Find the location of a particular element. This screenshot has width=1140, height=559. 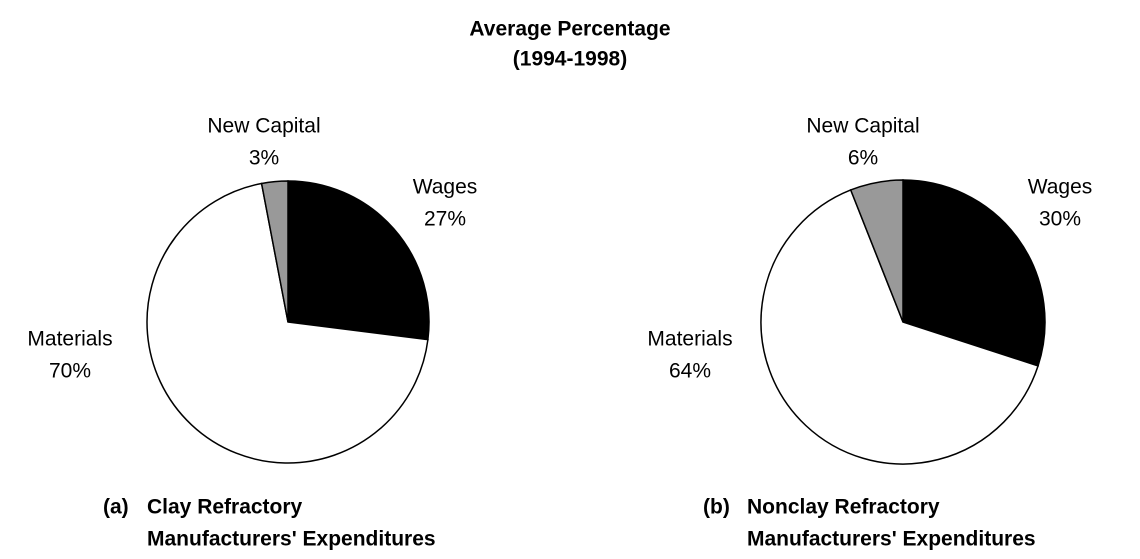

slice-value-label: 6% is located at coordinates (863, 158).